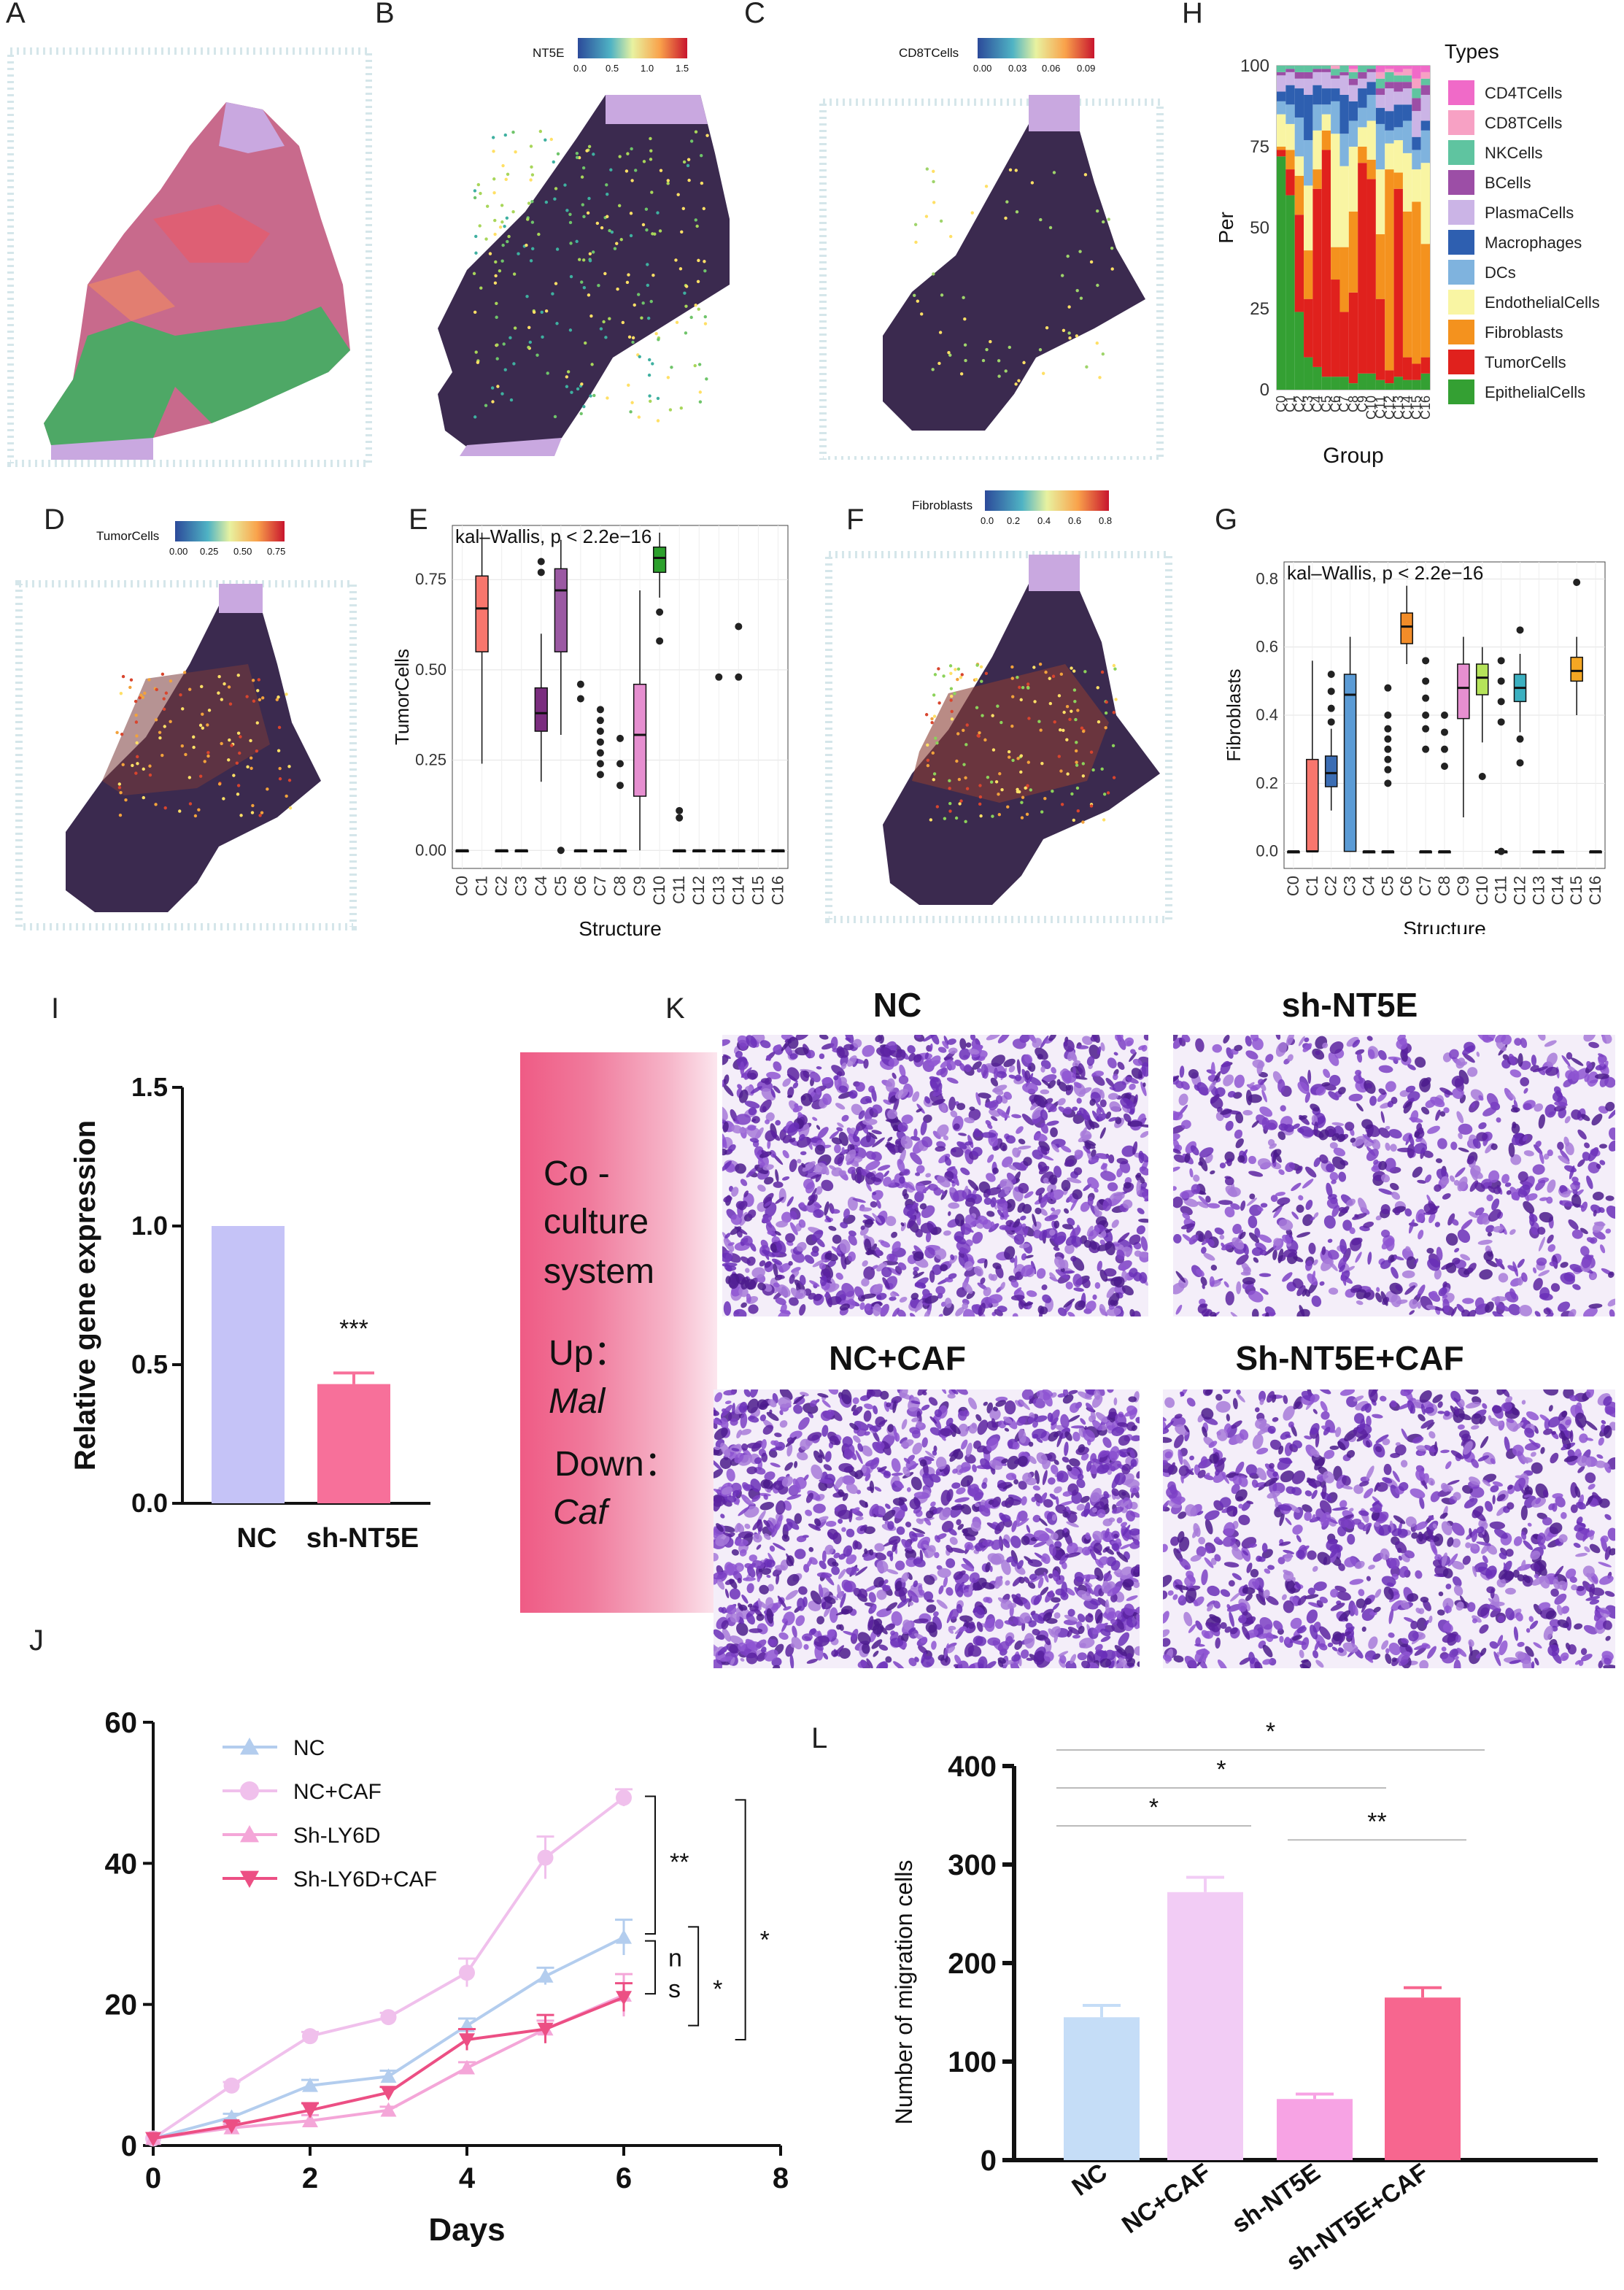  I want to click on legend-swatch, so click(1461, 302).